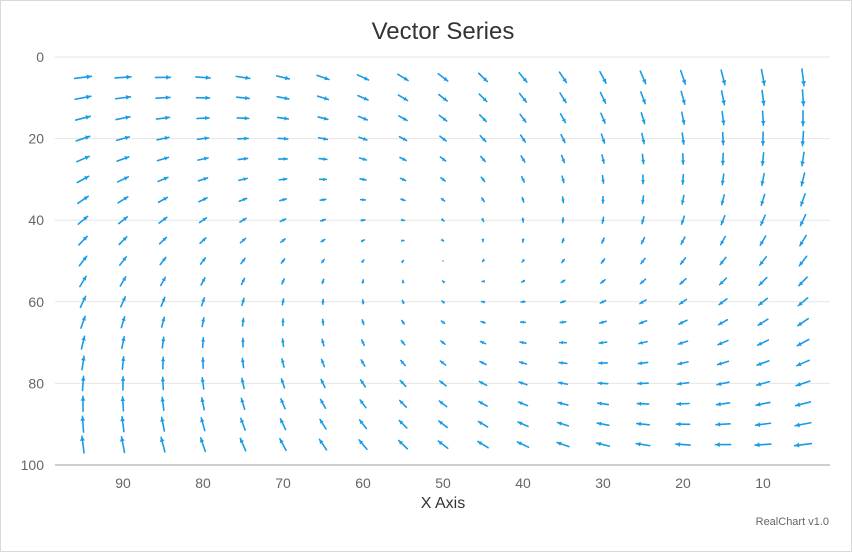 Image resolution: width=852 pixels, height=552 pixels. What do you see at coordinates (203, 483) in the screenshot?
I see `x-tick-label: 80` at bounding box center [203, 483].